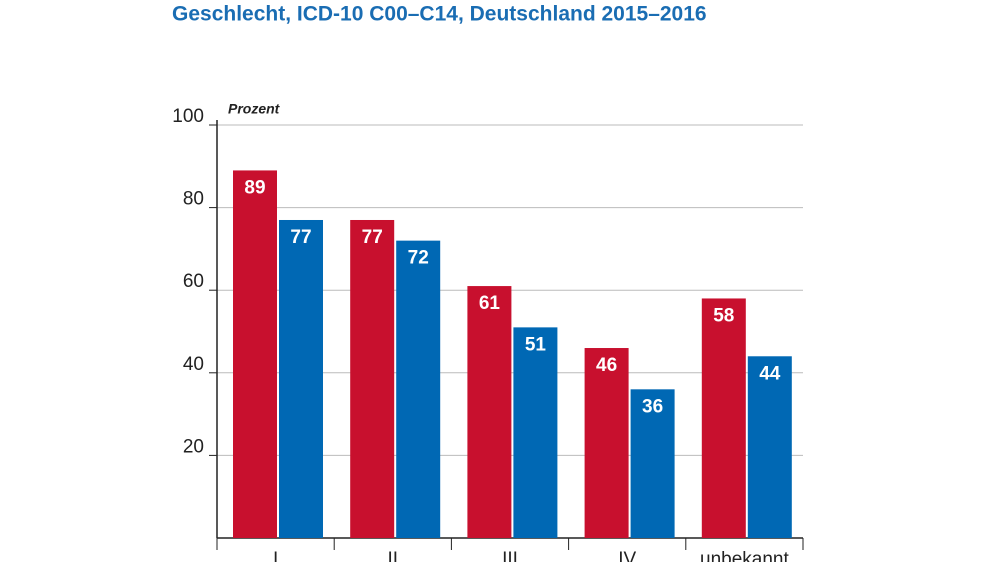  What do you see at coordinates (490, 303) in the screenshot?
I see `value-label: 61` at bounding box center [490, 303].